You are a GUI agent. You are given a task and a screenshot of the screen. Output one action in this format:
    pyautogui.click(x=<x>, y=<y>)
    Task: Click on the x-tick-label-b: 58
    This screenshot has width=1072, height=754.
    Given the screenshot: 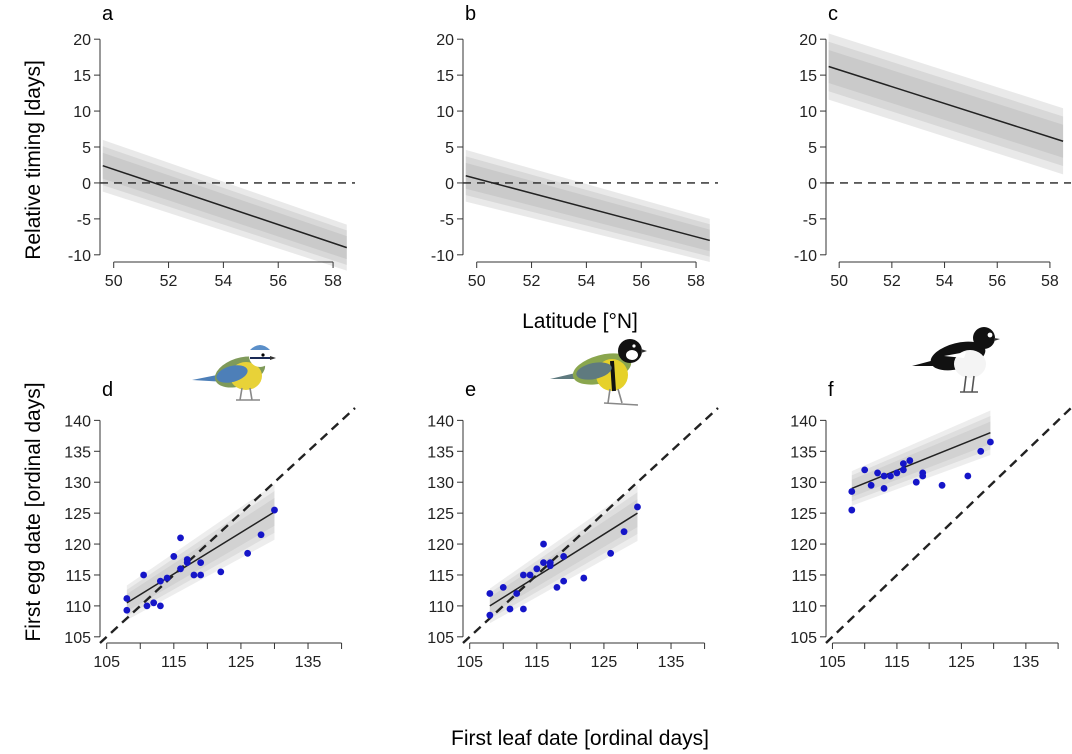 What is the action you would take?
    pyautogui.click(x=696, y=281)
    